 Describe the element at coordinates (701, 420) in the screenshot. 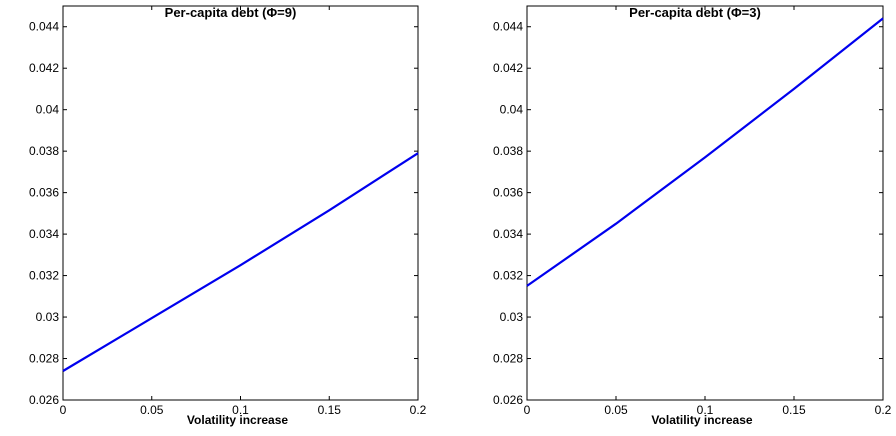

I see `x-axis-label-right: Volatility increase` at that location.